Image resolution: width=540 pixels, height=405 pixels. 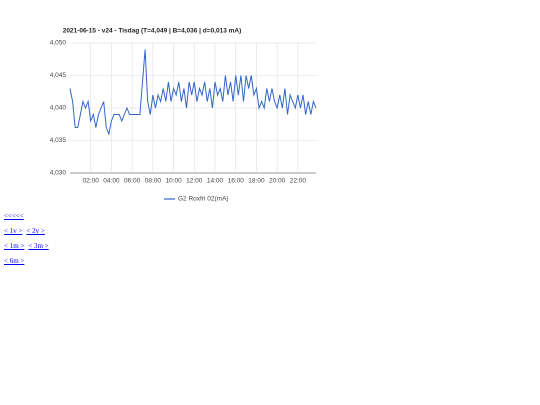 What do you see at coordinates (194, 181) in the screenshot?
I see `x-tick-label: 12:00` at bounding box center [194, 181].